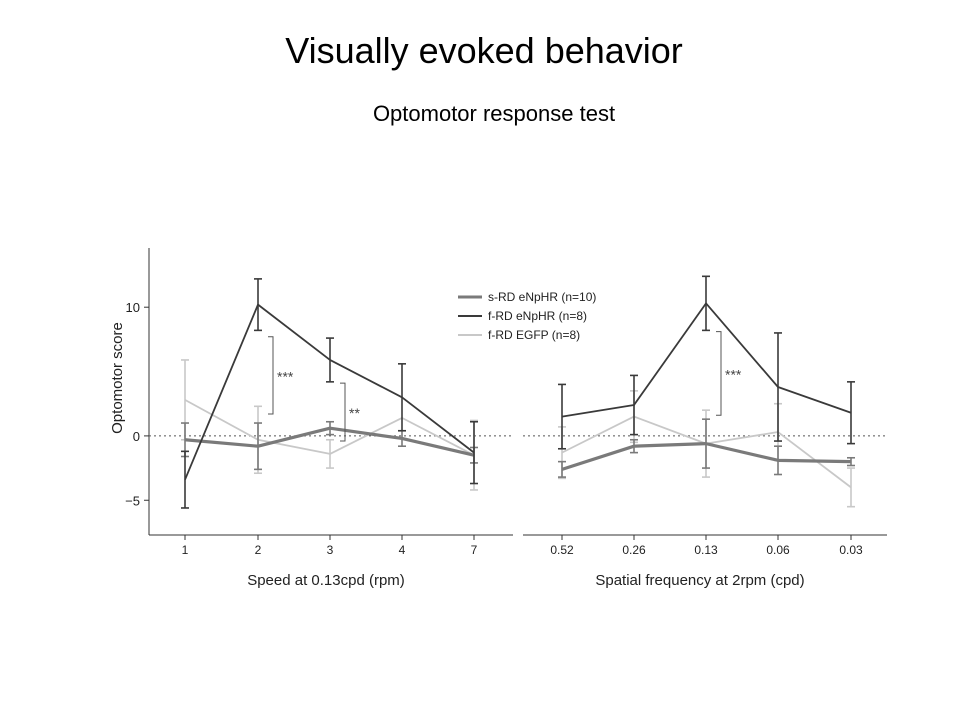 Image resolution: width=960 pixels, height=720 pixels. I want to click on x-tick-label: 2, so click(258, 550).